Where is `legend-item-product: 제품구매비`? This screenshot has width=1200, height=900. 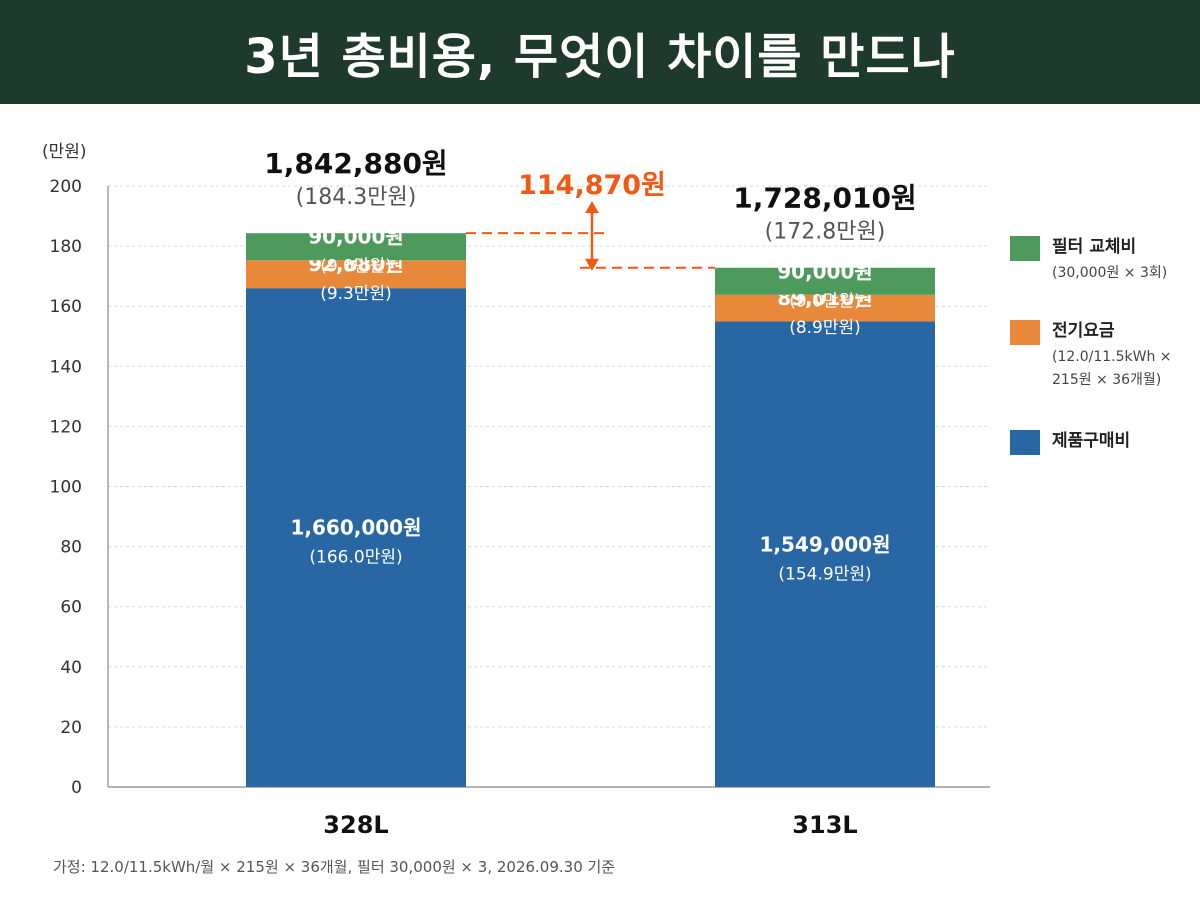
legend-item-product: 제품구매비 is located at coordinates (1102, 442).